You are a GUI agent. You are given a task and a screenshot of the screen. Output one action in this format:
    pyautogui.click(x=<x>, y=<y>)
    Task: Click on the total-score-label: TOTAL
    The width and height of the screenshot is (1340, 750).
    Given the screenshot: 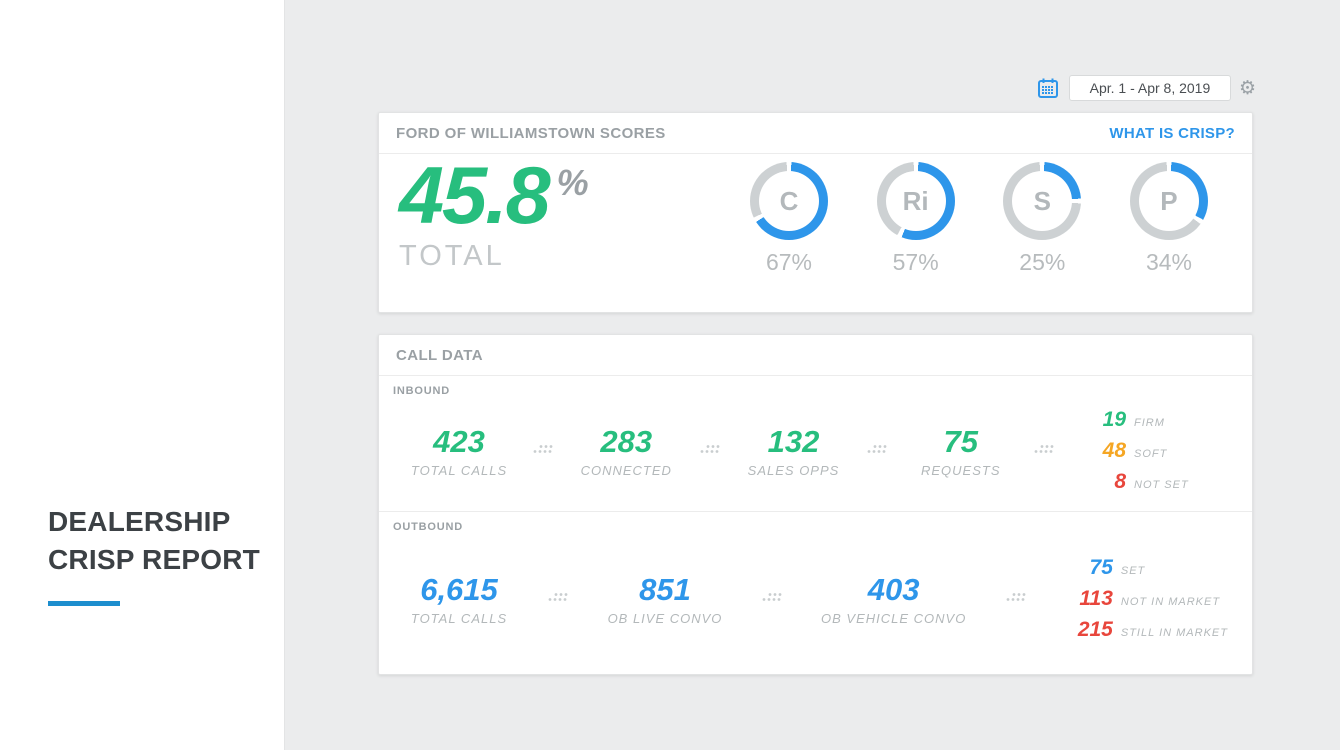 What is the action you would take?
    pyautogui.click(x=452, y=256)
    